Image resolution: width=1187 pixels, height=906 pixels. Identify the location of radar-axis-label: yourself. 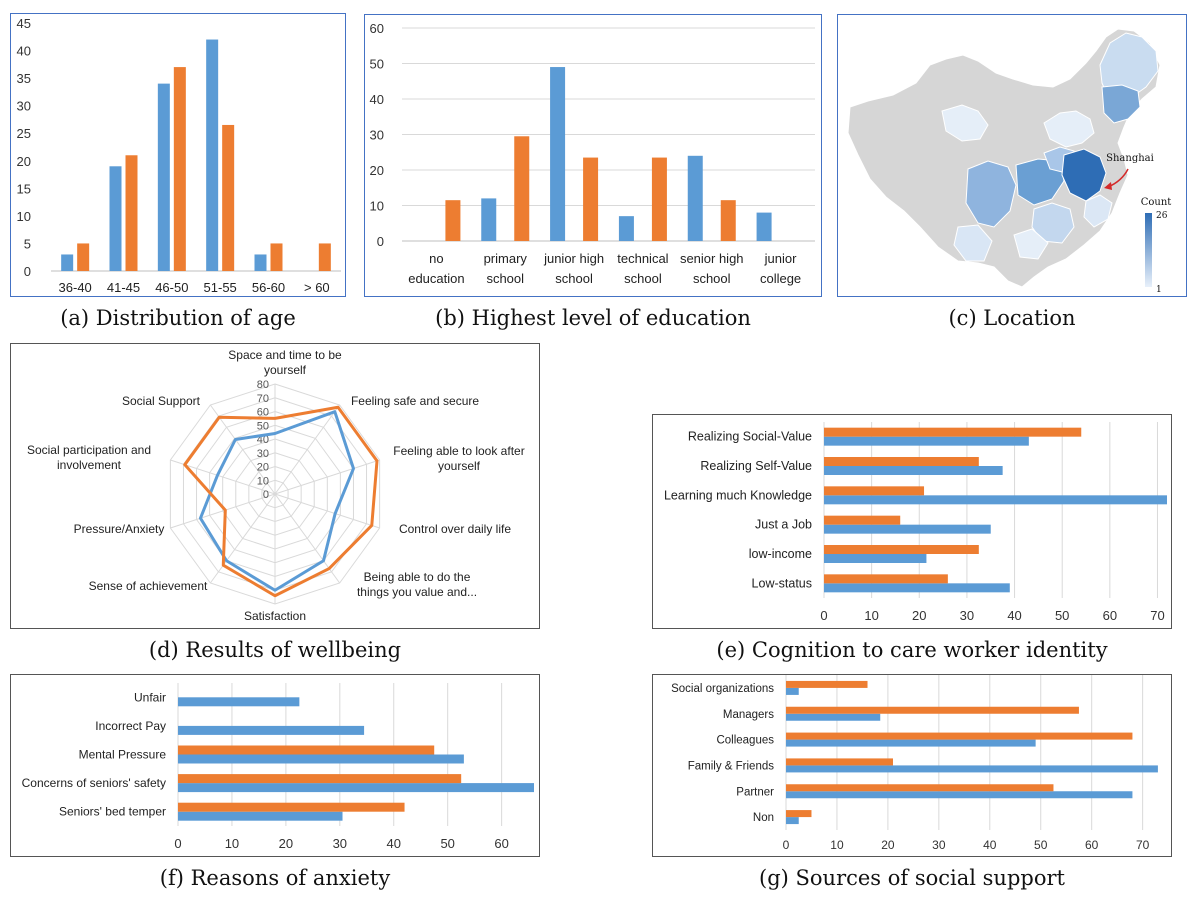
(285, 370).